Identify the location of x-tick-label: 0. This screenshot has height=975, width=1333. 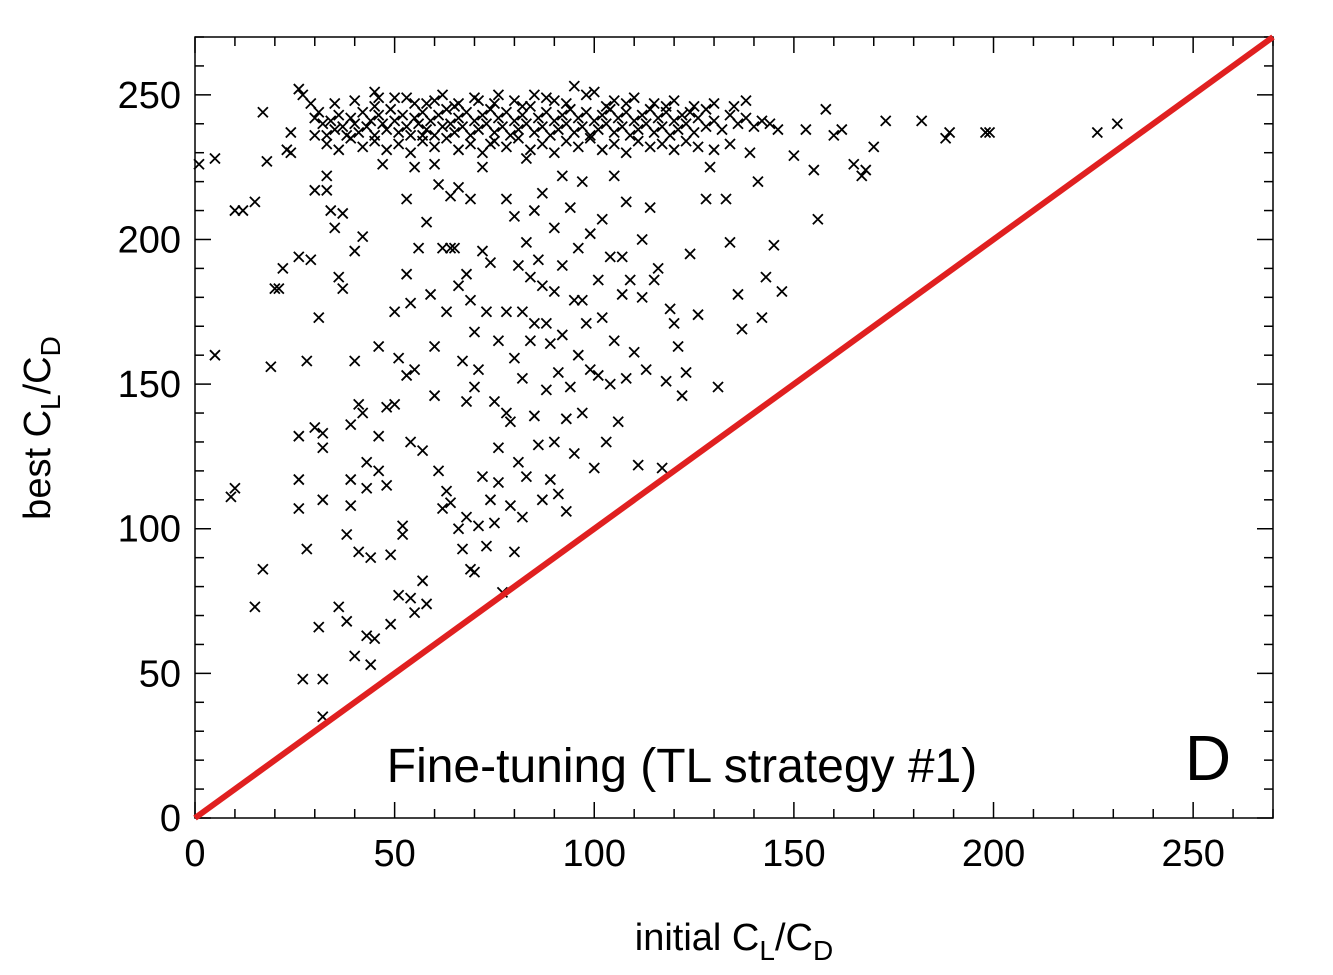
(194, 854).